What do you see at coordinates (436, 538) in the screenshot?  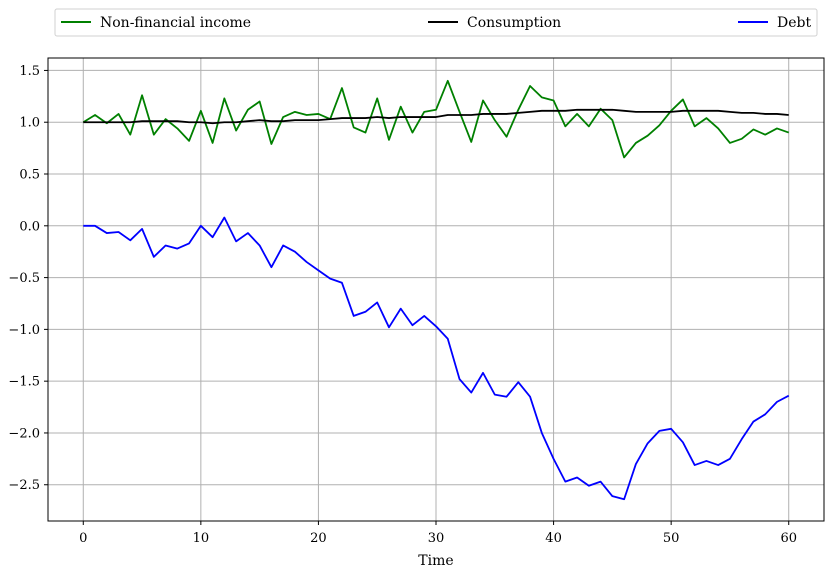 I see `x-tick-label: 30` at bounding box center [436, 538].